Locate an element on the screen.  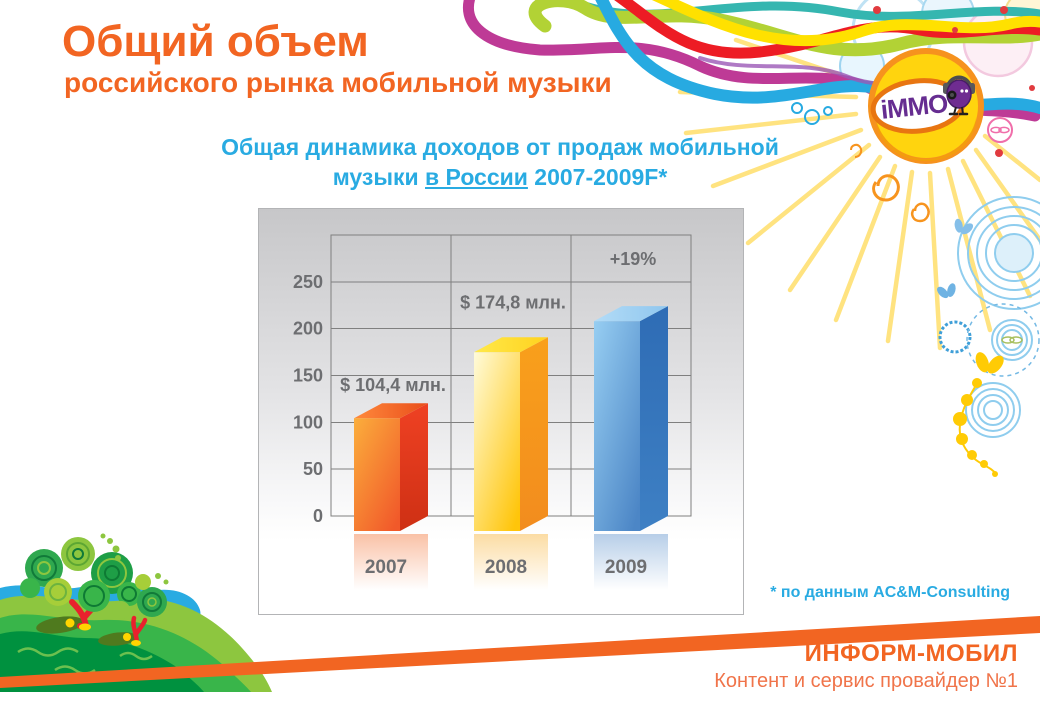
ground-ellipses is located at coordinates (87, 631).